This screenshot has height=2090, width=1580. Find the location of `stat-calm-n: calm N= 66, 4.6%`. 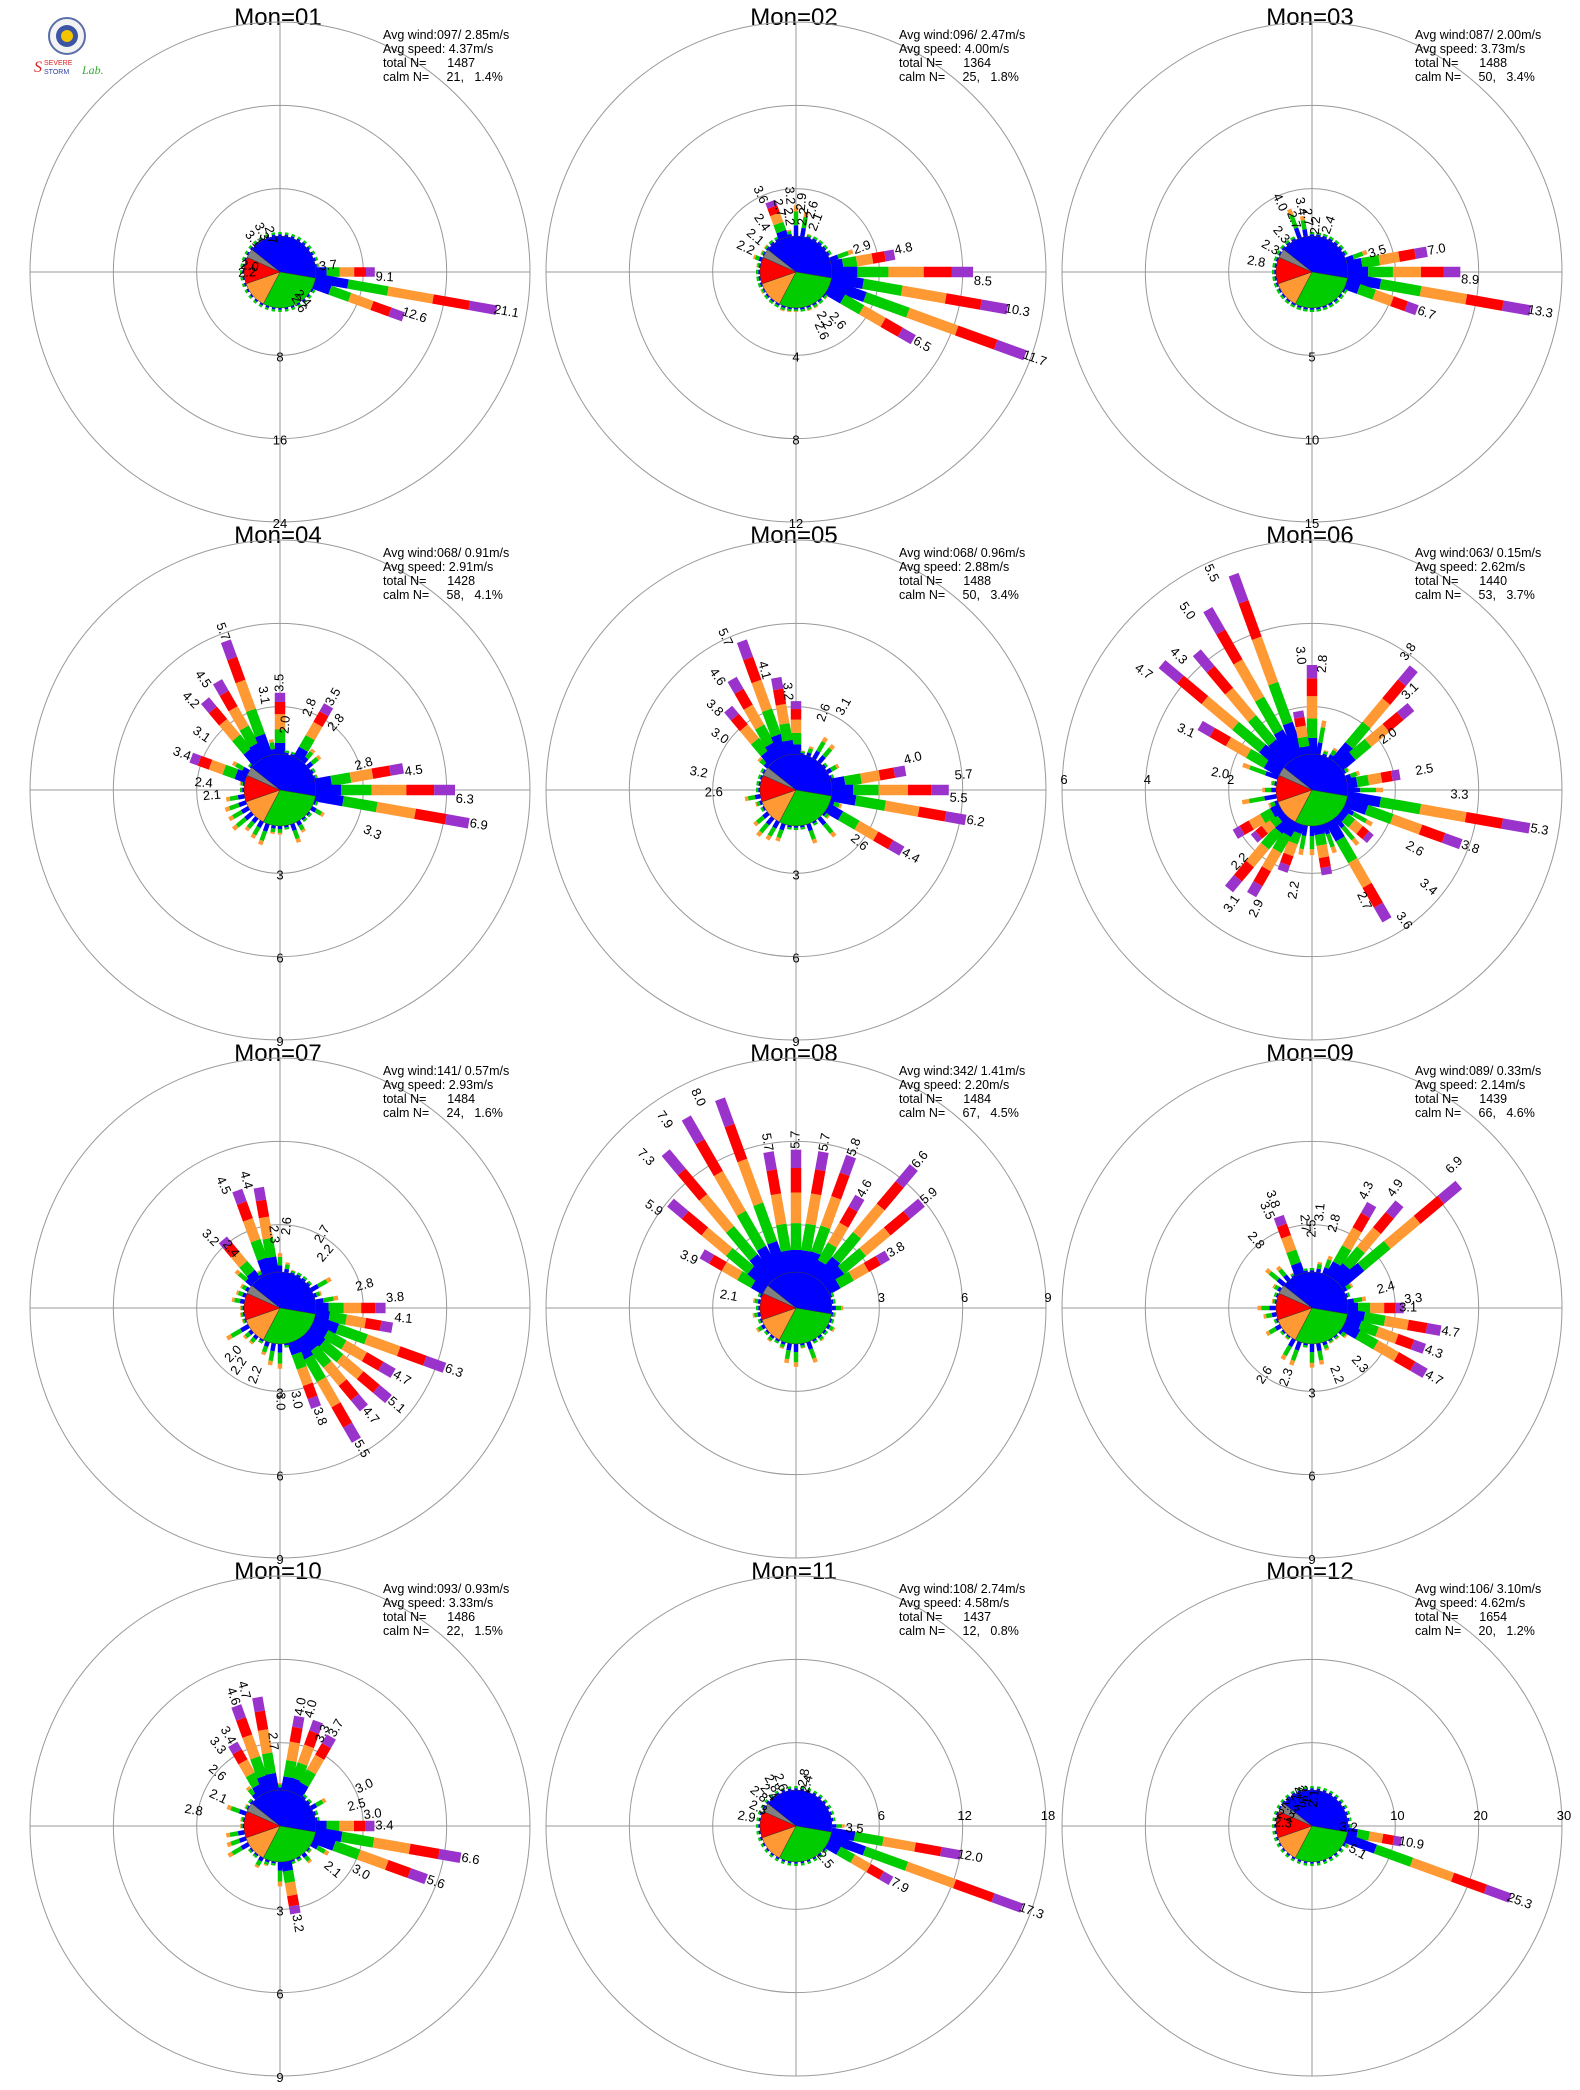

stat-calm-n: calm N= 66, 4.6% is located at coordinates (1475, 1113).